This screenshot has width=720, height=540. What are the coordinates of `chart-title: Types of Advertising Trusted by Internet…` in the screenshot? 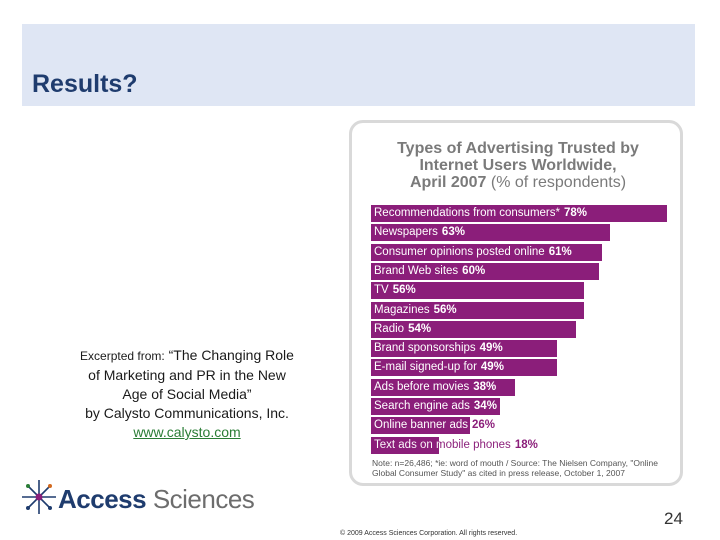 It's located at (518, 165).